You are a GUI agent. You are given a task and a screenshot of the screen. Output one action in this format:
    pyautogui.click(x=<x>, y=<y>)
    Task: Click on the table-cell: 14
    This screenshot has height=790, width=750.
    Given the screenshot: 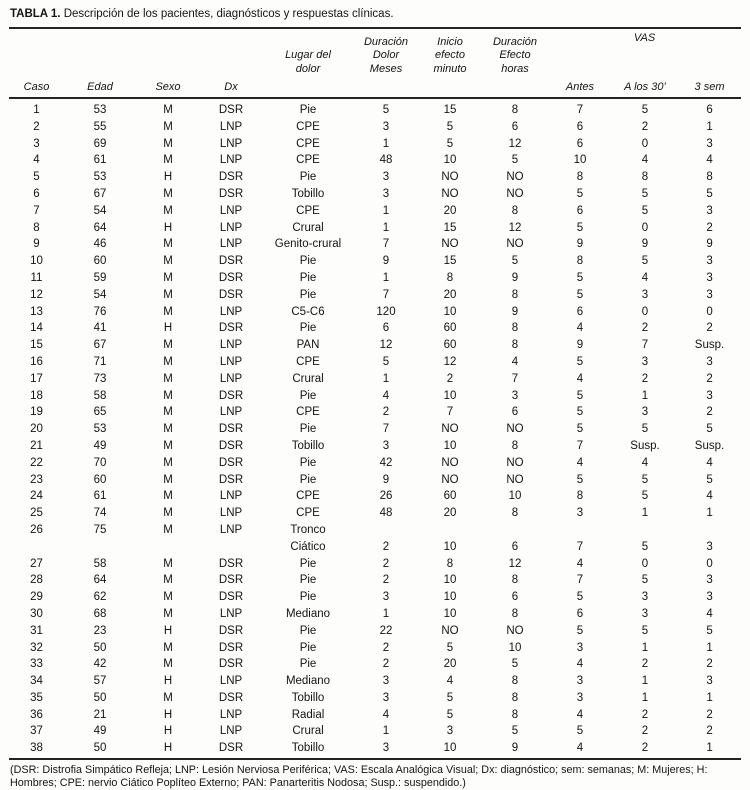 What is the action you would take?
    pyautogui.click(x=36, y=328)
    